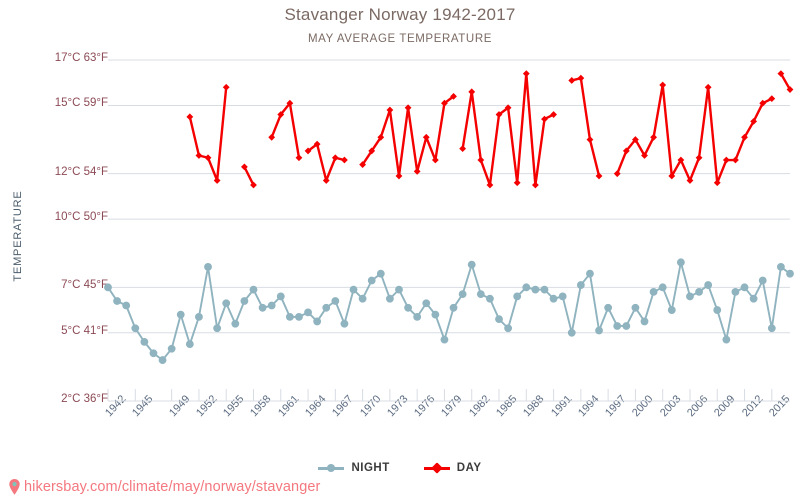 The width and height of the screenshot is (800, 500). What do you see at coordinates (14, 487) in the screenshot?
I see `location-pin-icon` at bounding box center [14, 487].